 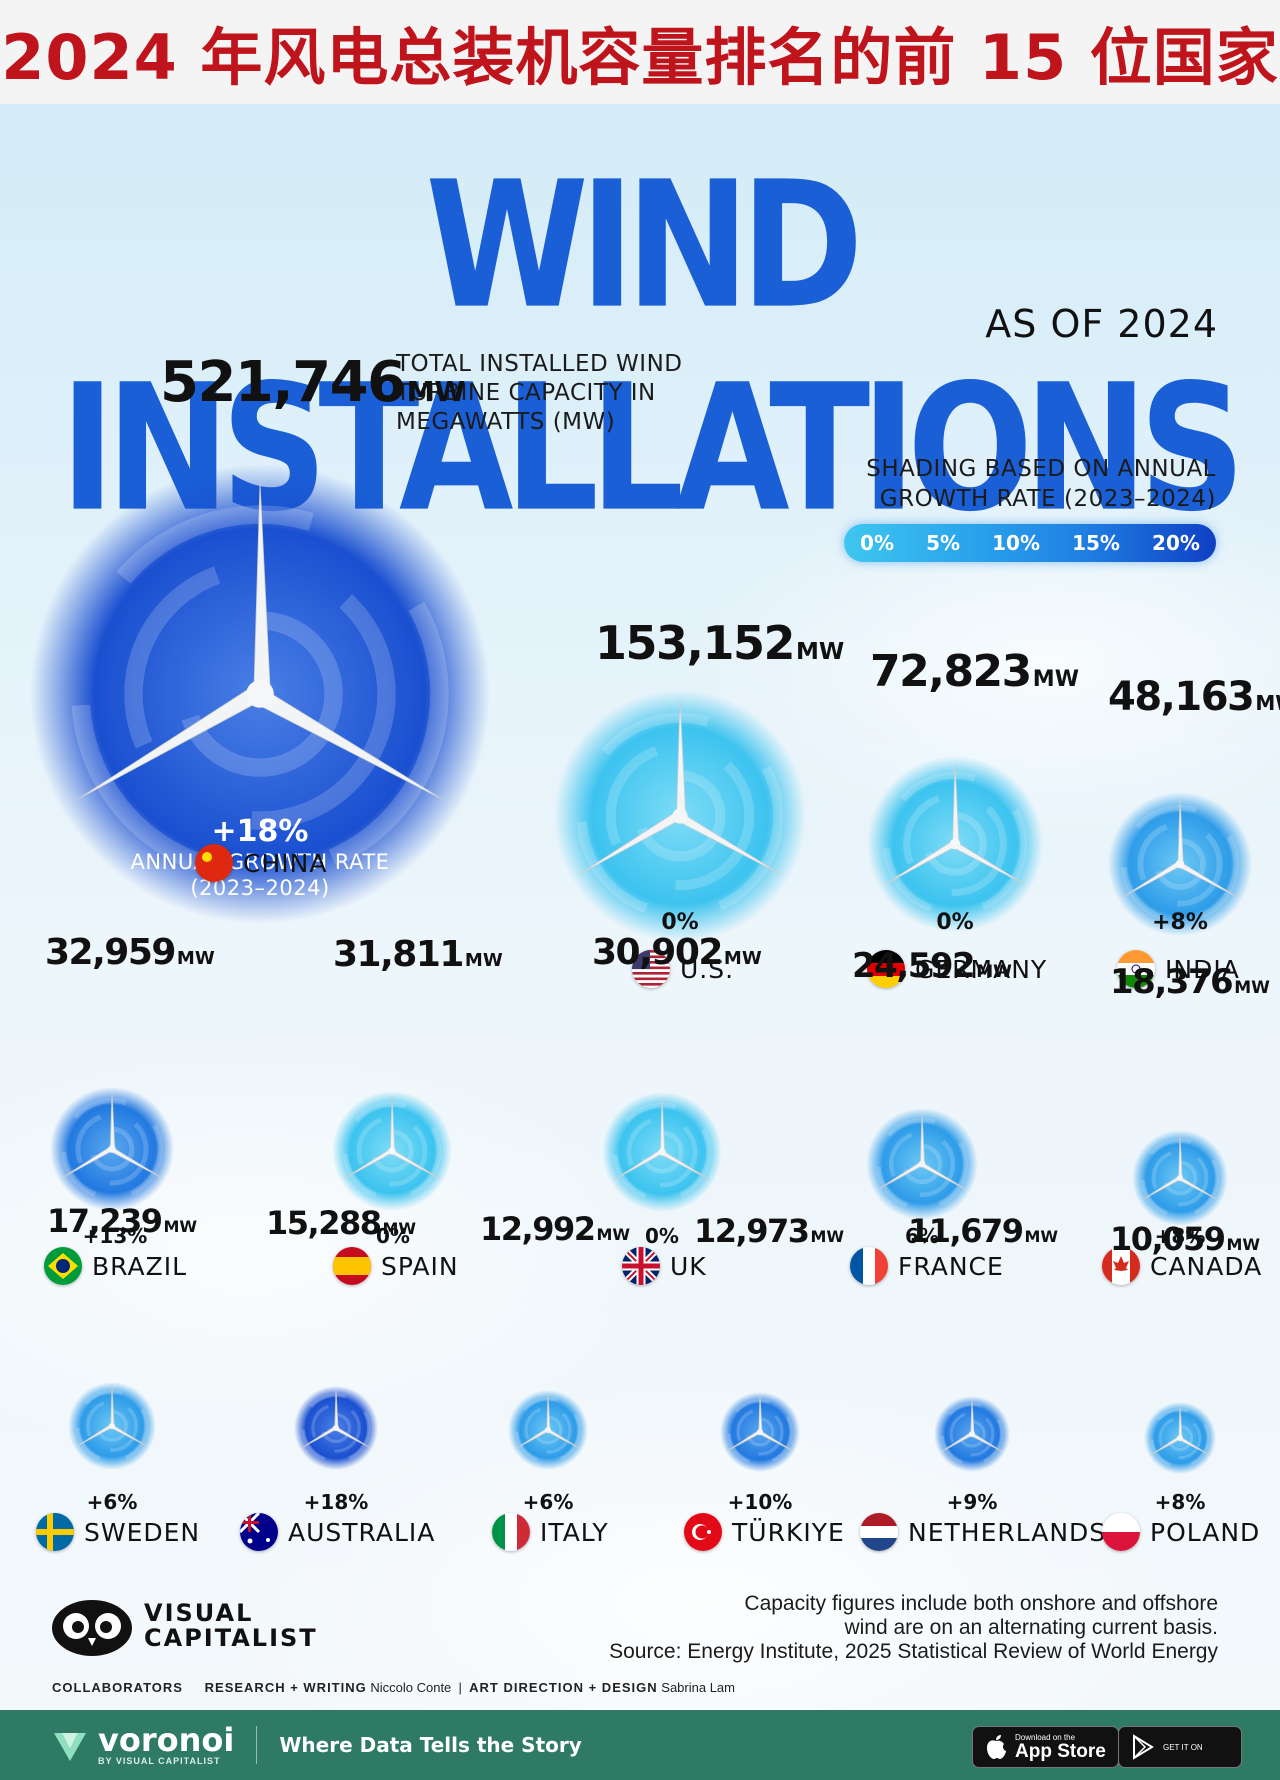 I want to click on country-label: FRANCE, so click(x=927, y=1266).